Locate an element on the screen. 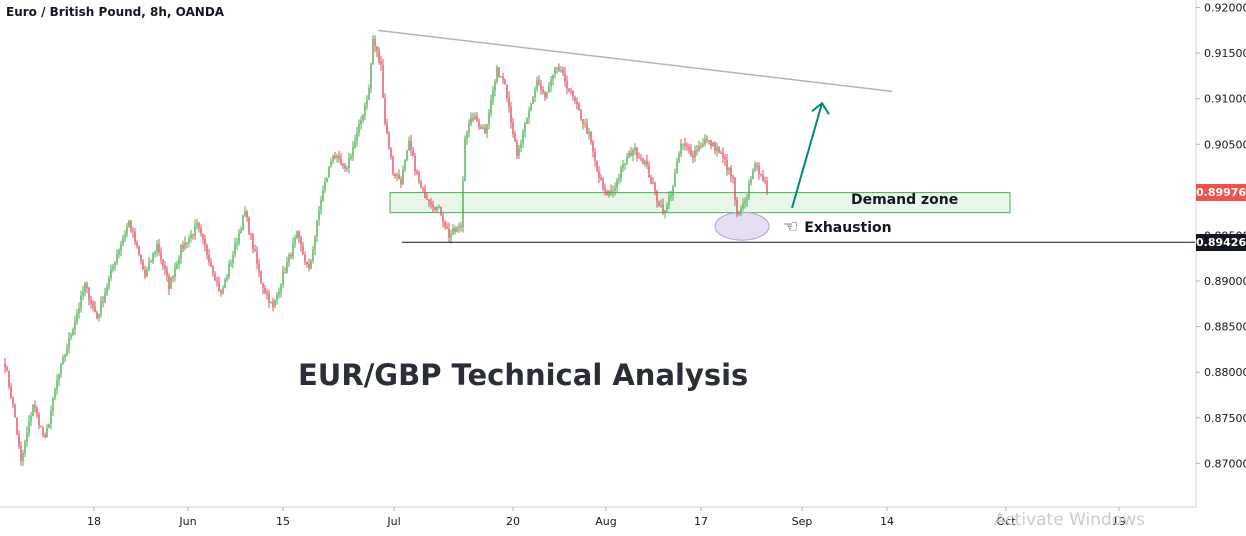  symbol-title: Euro / British Pound, 8h, OANDA is located at coordinates (115, 12).